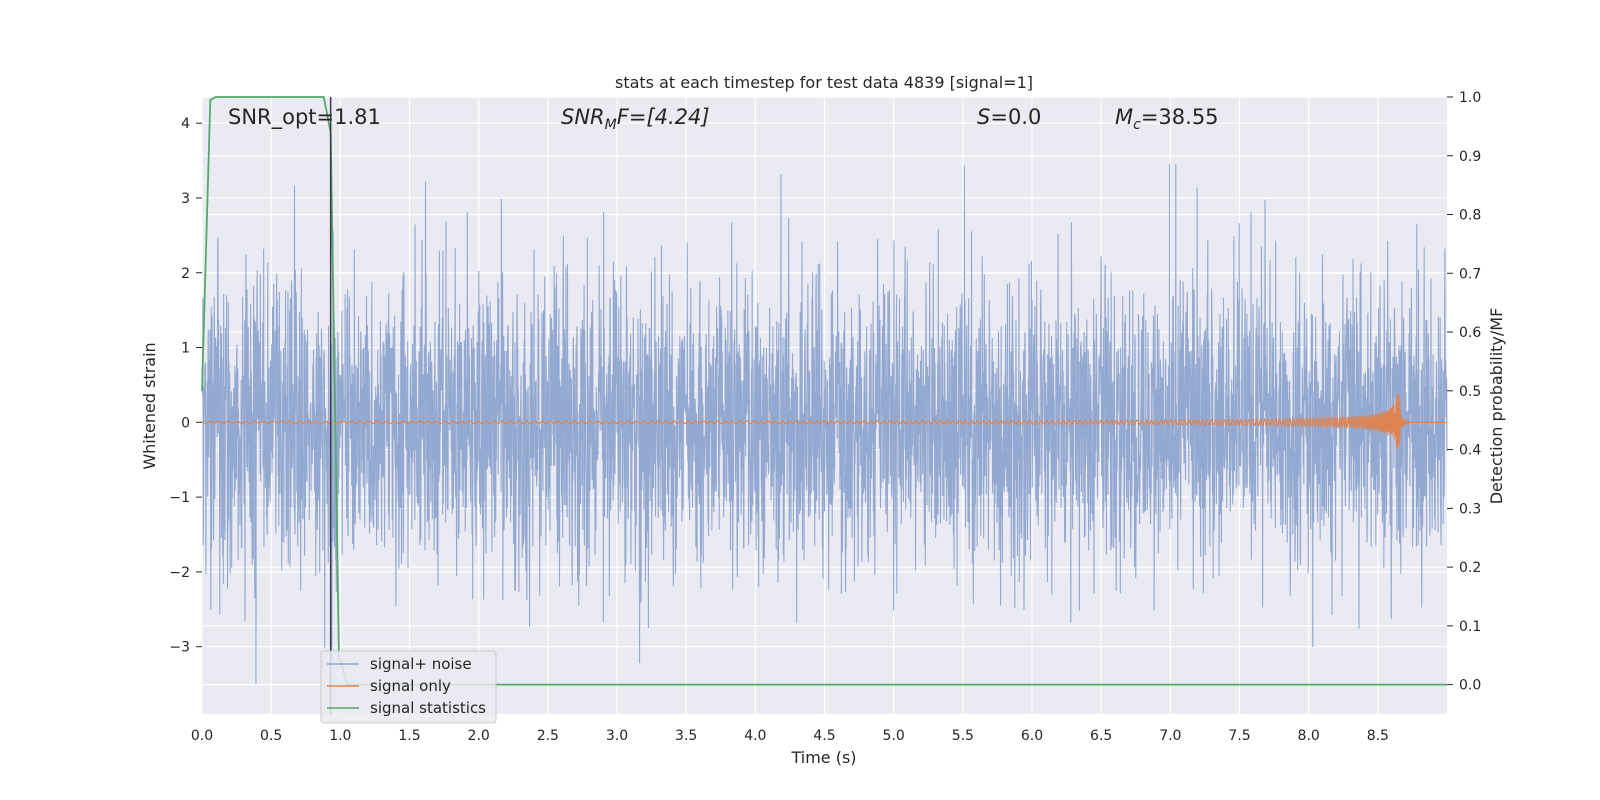  Describe the element at coordinates (1470, 157) in the screenshot. I see `y-right-tick-label: 0.9` at that location.